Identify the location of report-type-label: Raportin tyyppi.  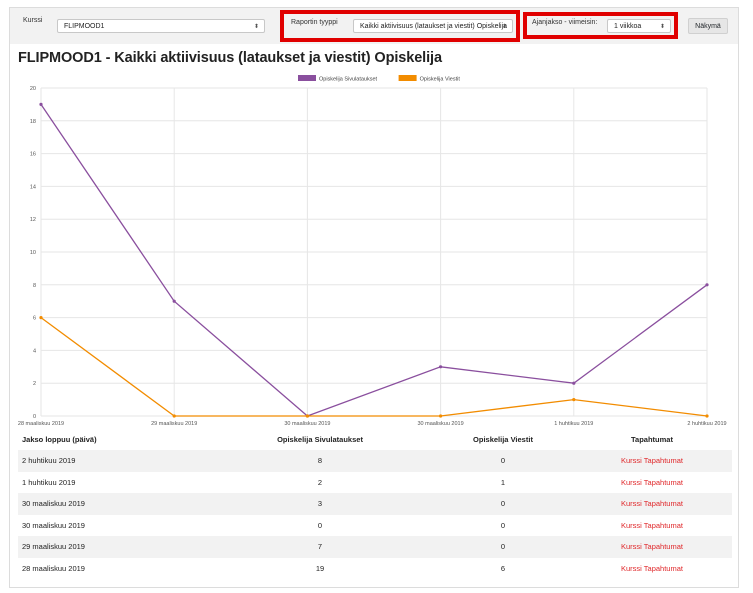
(314, 22).